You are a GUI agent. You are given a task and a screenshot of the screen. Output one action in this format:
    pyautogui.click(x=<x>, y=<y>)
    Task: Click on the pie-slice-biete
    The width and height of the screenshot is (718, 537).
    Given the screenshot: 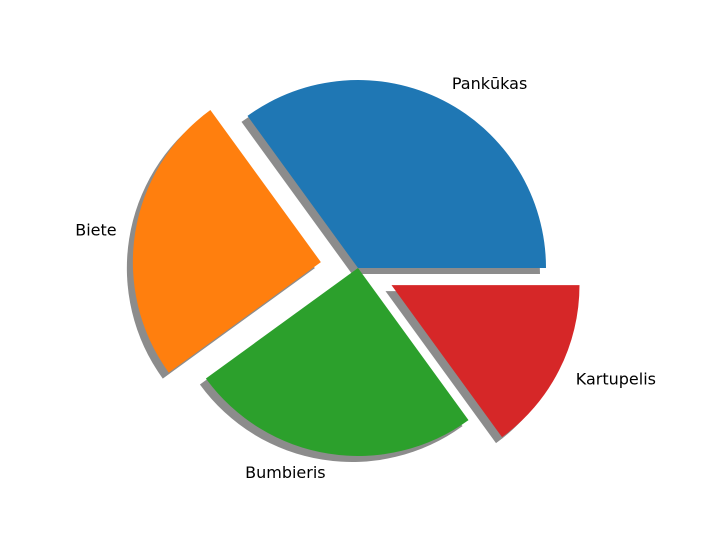 What is the action you would take?
    pyautogui.click(x=226, y=241)
    